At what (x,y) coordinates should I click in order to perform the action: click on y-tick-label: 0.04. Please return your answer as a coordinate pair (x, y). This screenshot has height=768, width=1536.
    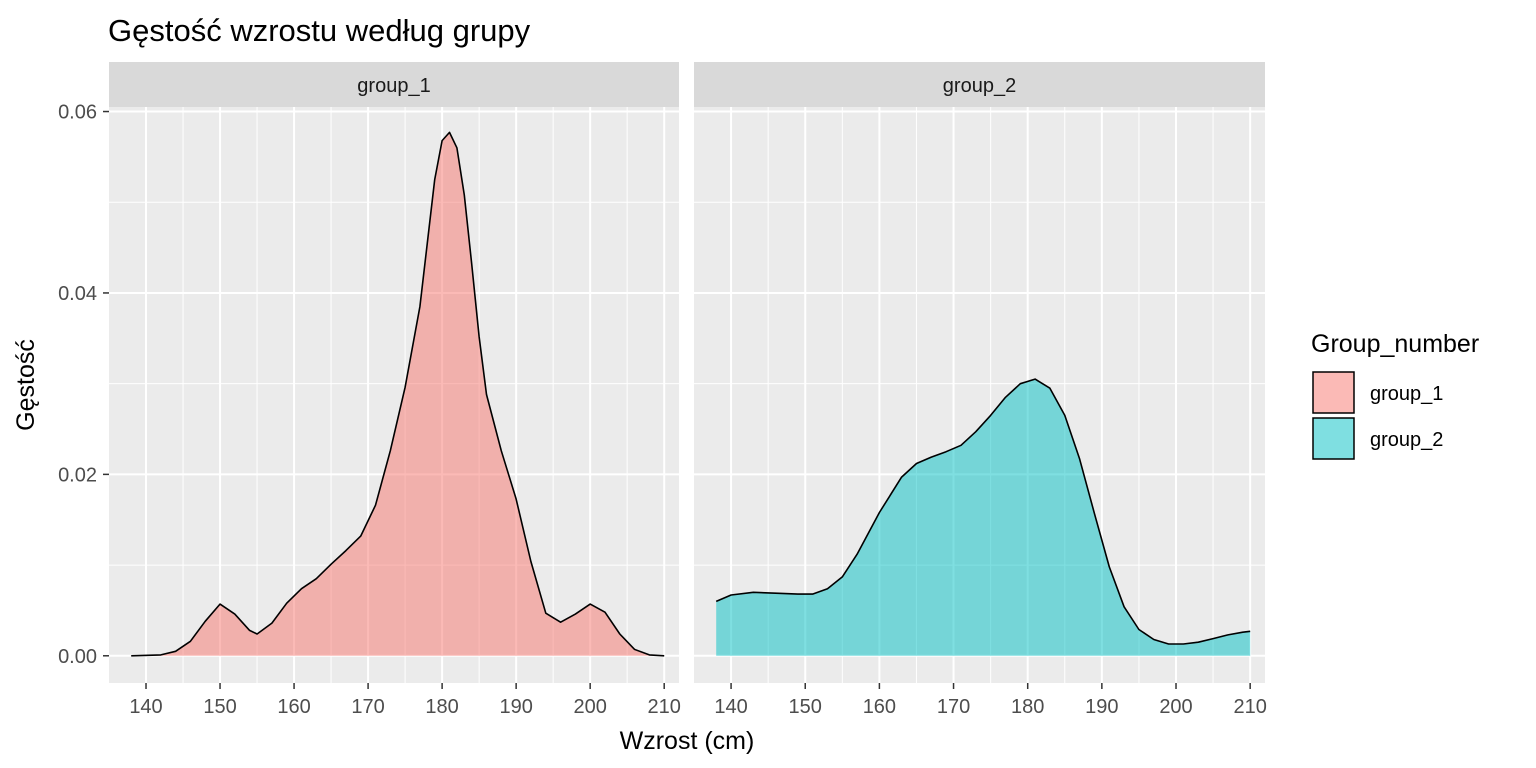
    Looking at the image, I should click on (77, 294).